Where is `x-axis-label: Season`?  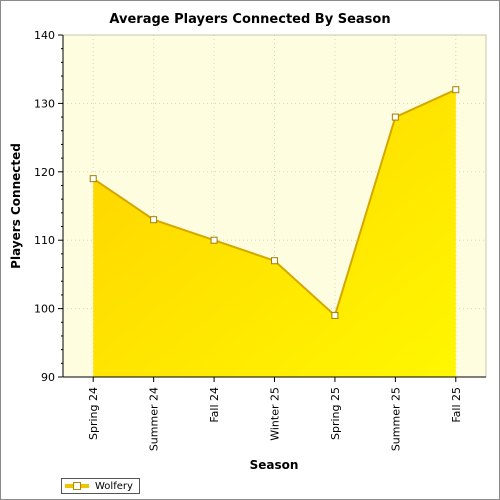 x-axis-label: Season is located at coordinates (274, 465).